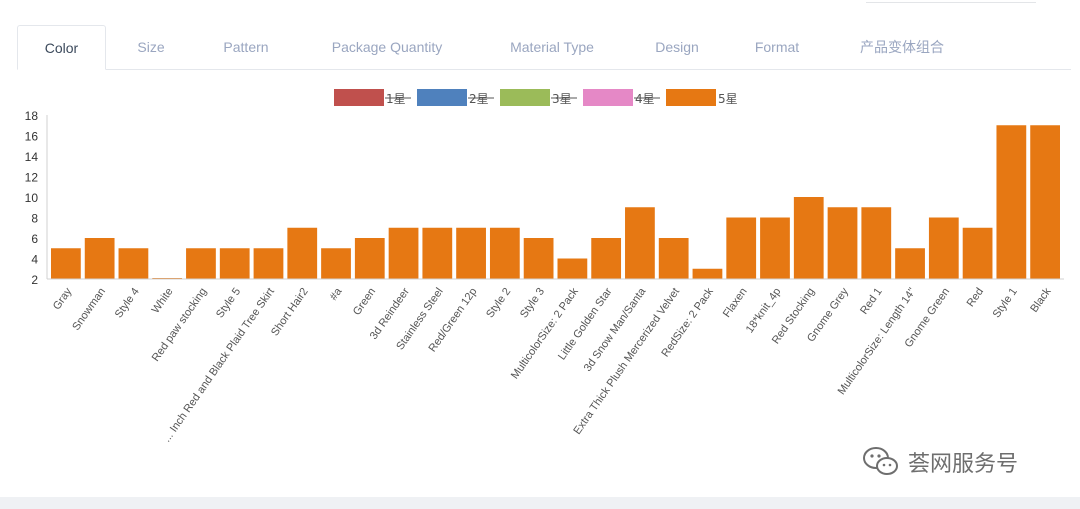 Image resolution: width=1080 pixels, height=509 pixels. Describe the element at coordinates (63, 298) in the screenshot. I see `x-tick-label: Gray` at that location.